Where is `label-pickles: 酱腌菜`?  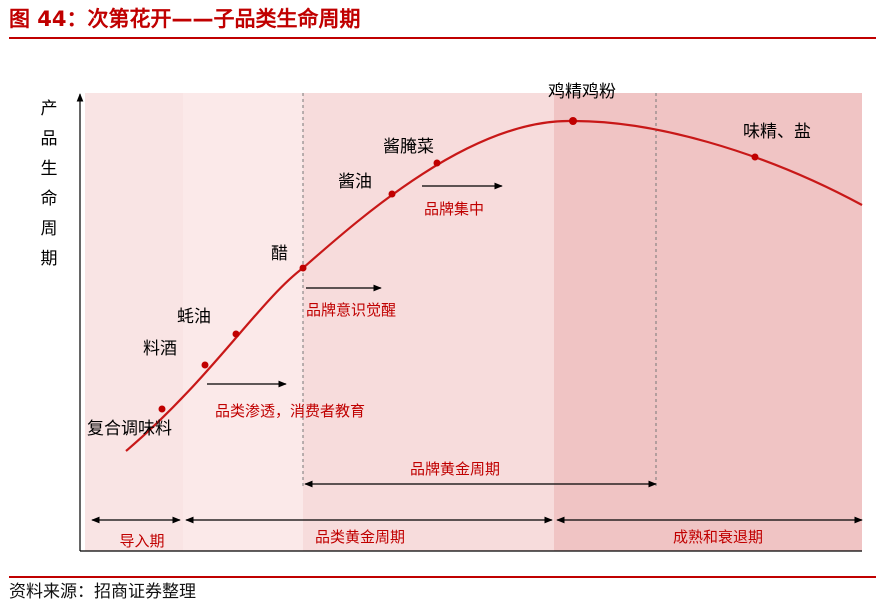
label-pickles: 酱腌菜 is located at coordinates (408, 147).